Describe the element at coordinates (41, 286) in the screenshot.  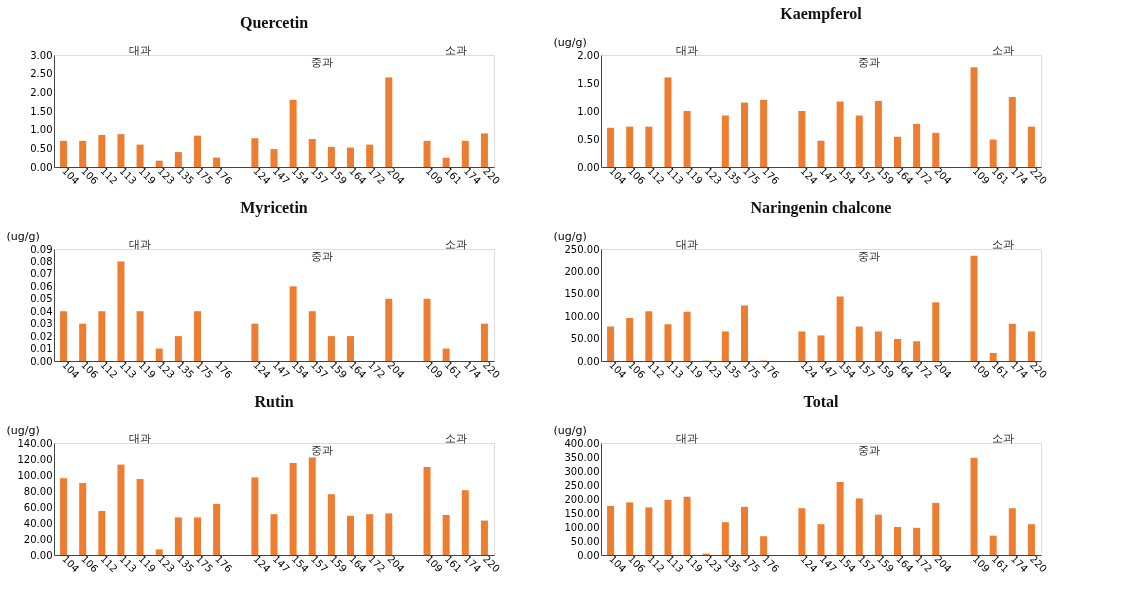
I see `y-tick-label: 0.06` at that location.